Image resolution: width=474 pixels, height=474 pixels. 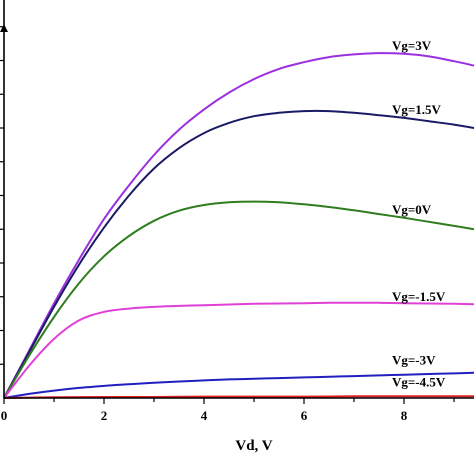 I want to click on y-axis-arrow-icon, so click(x=4, y=28).